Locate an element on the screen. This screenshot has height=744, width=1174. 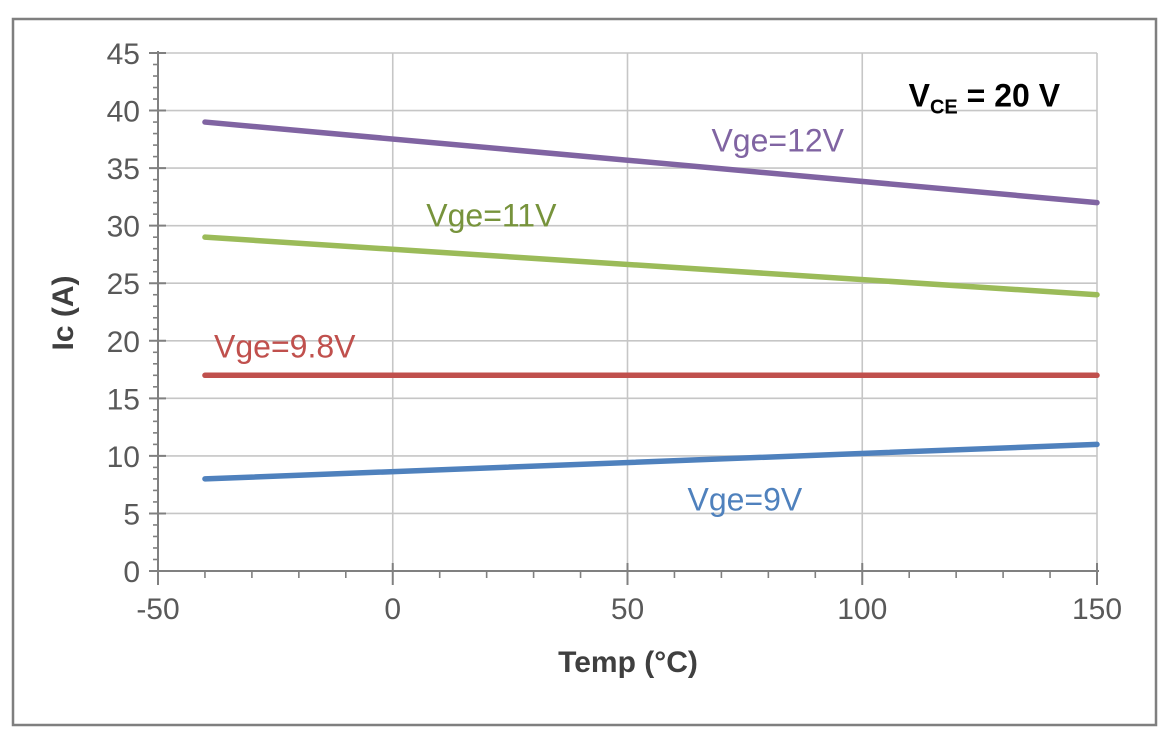
x-tick-label: 150 is located at coordinates (1097, 609).